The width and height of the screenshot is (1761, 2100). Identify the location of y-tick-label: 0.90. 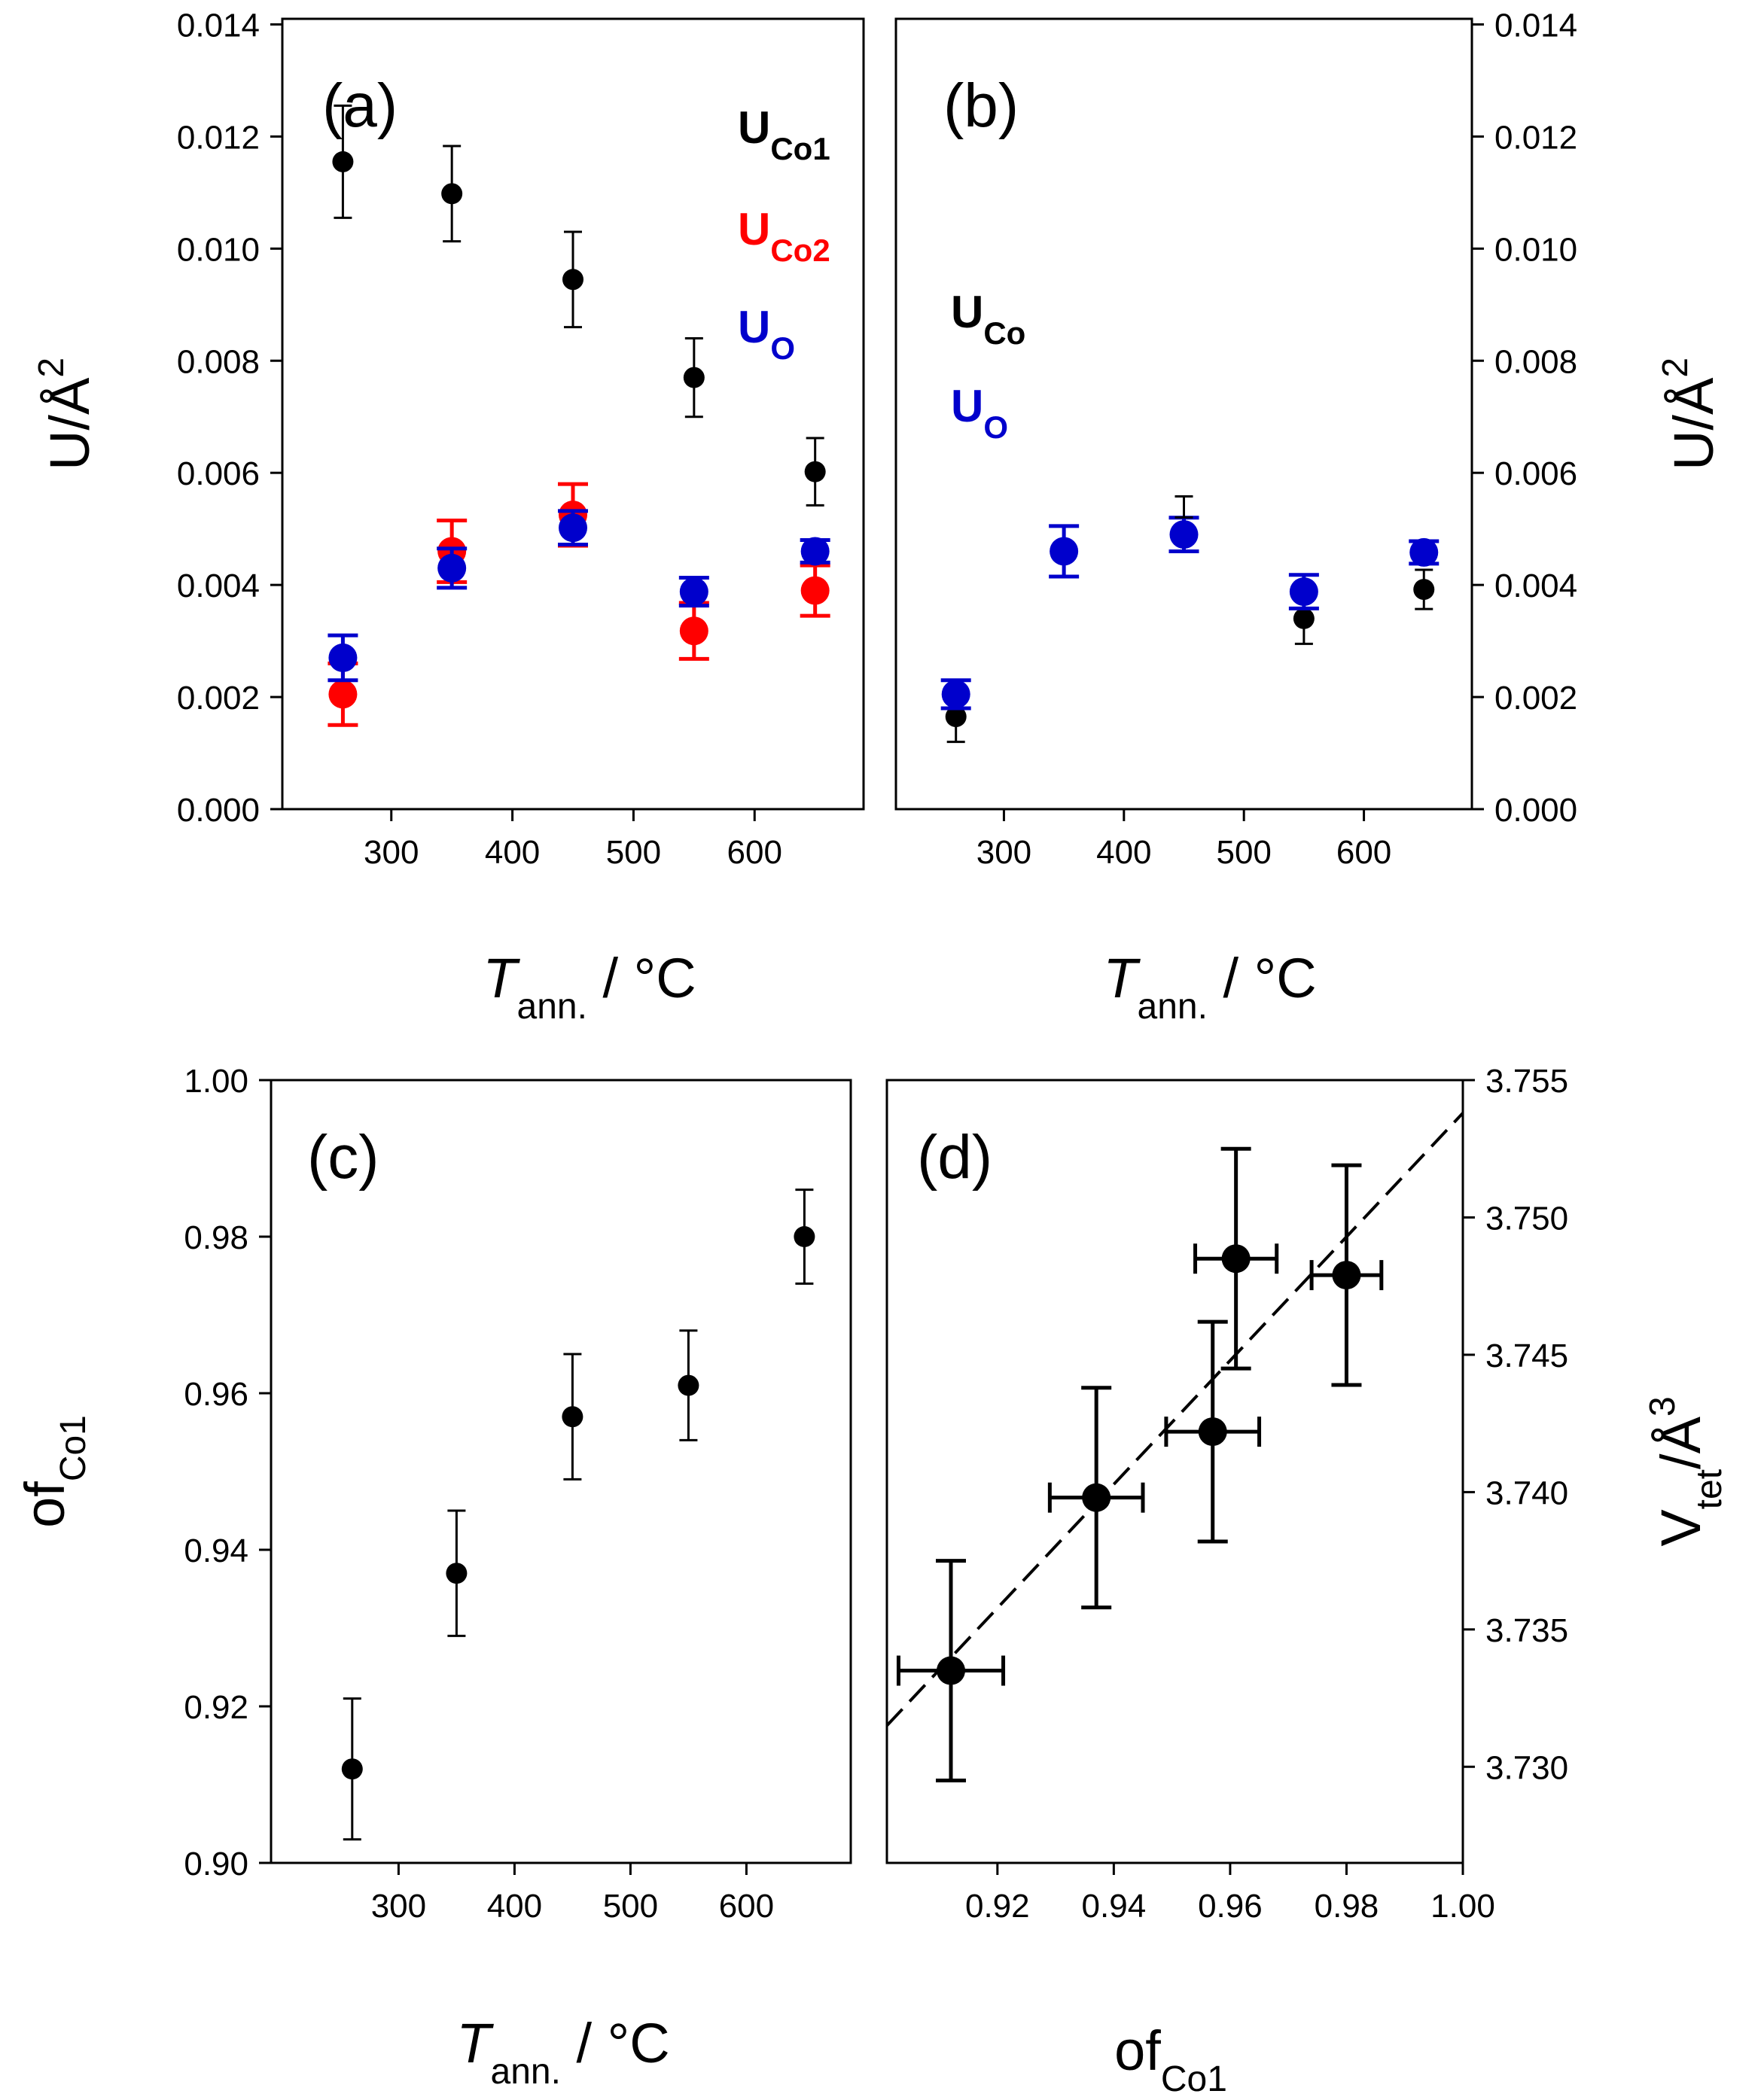
(216, 1864).